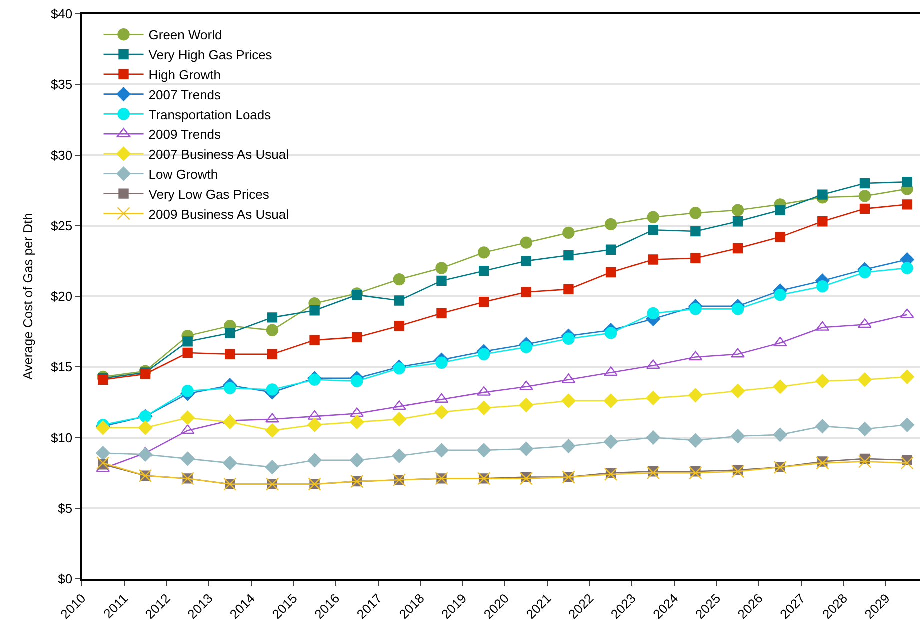 This screenshot has width=924, height=637. I want to click on legend-label: High Growth, so click(185, 74).